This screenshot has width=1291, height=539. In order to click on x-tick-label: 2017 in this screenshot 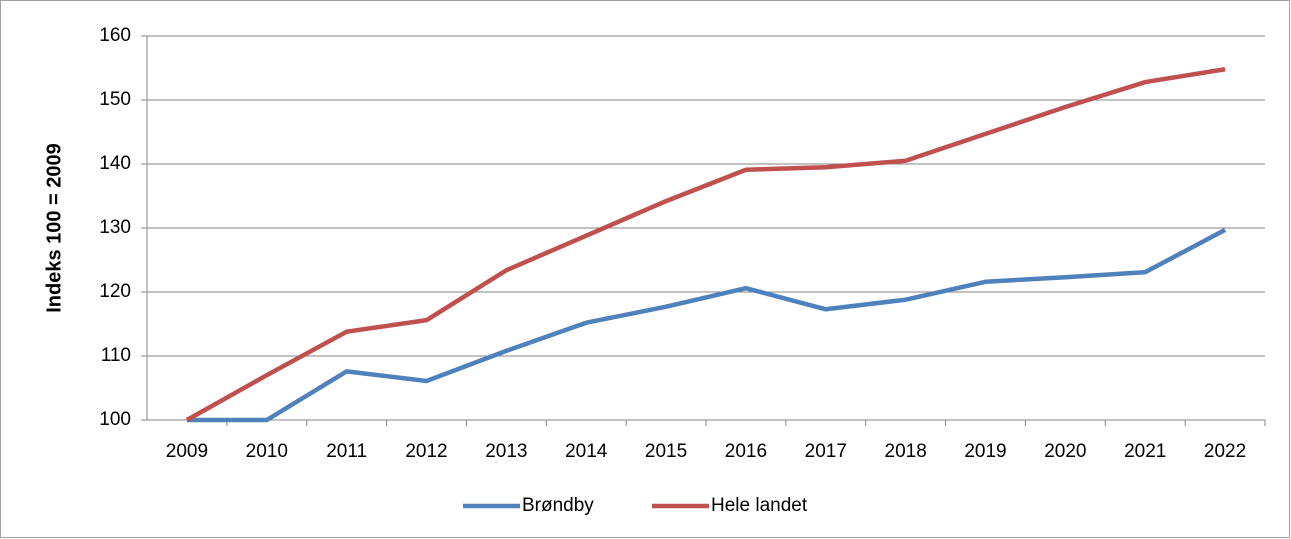, I will do `click(826, 451)`.